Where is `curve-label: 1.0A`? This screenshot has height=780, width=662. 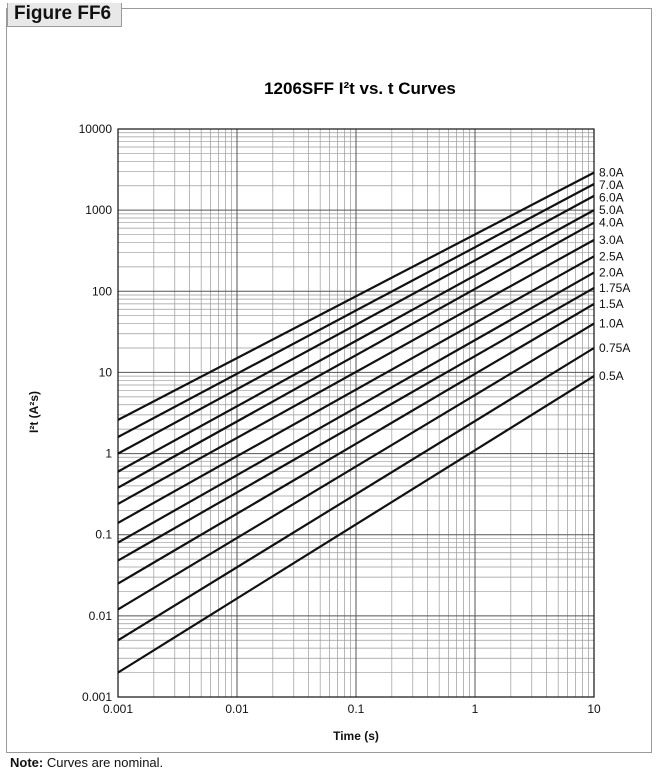
curve-label: 1.0A is located at coordinates (611, 324).